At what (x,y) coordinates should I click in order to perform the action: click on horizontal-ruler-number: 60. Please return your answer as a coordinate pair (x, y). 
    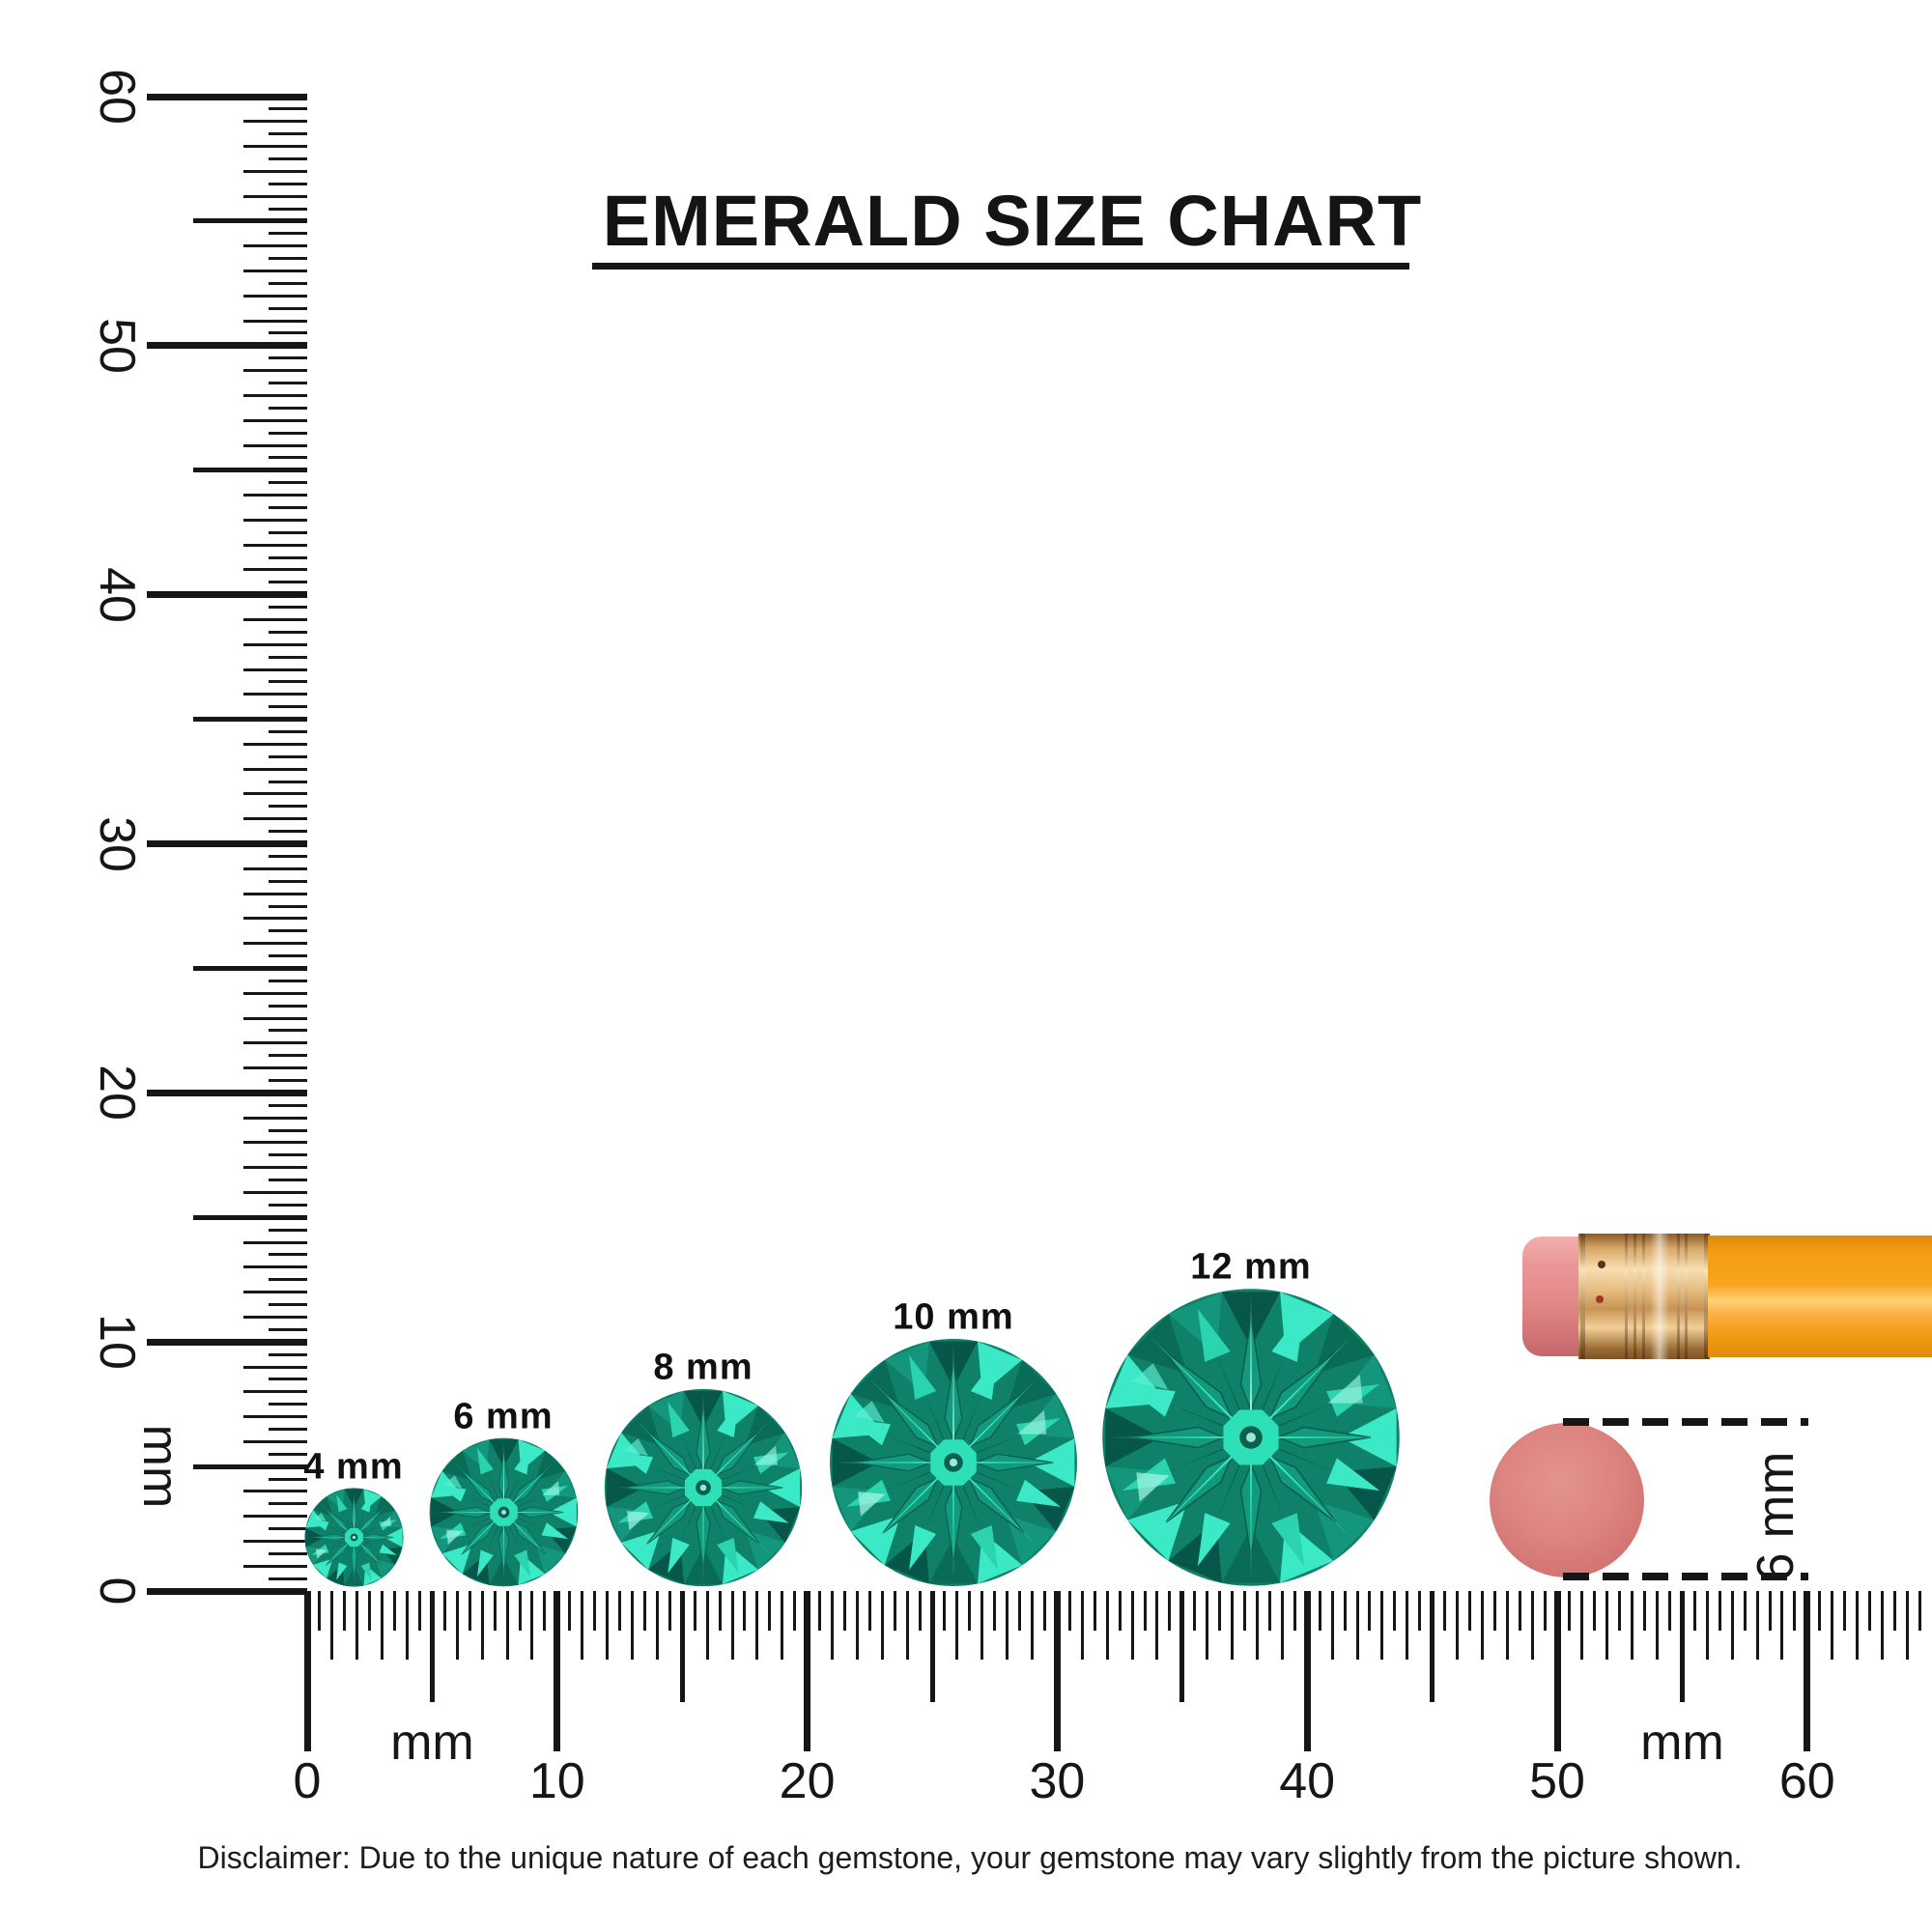
    Looking at the image, I should click on (1806, 1781).